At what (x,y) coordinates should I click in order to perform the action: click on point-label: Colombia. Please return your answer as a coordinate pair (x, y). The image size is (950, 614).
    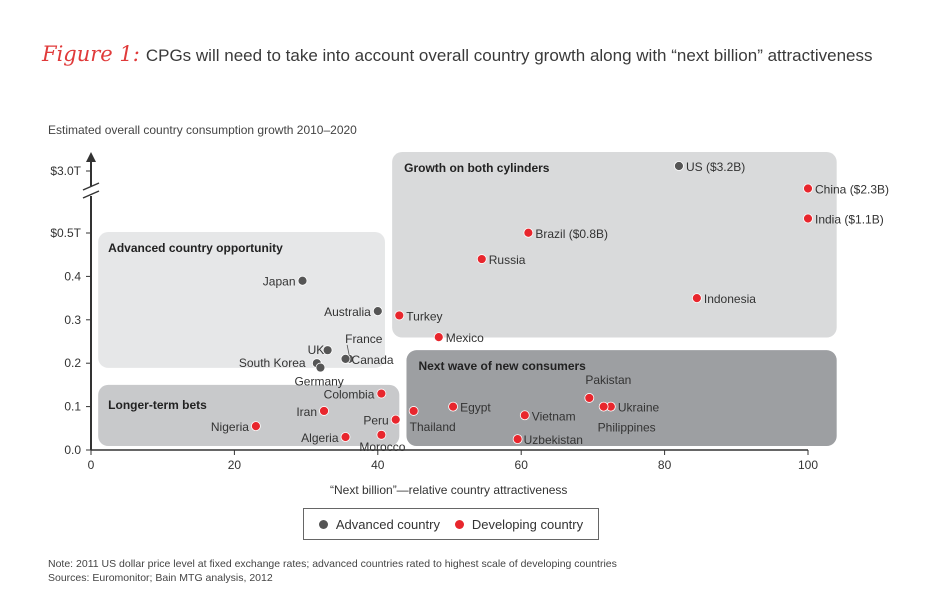
    Looking at the image, I should click on (349, 395).